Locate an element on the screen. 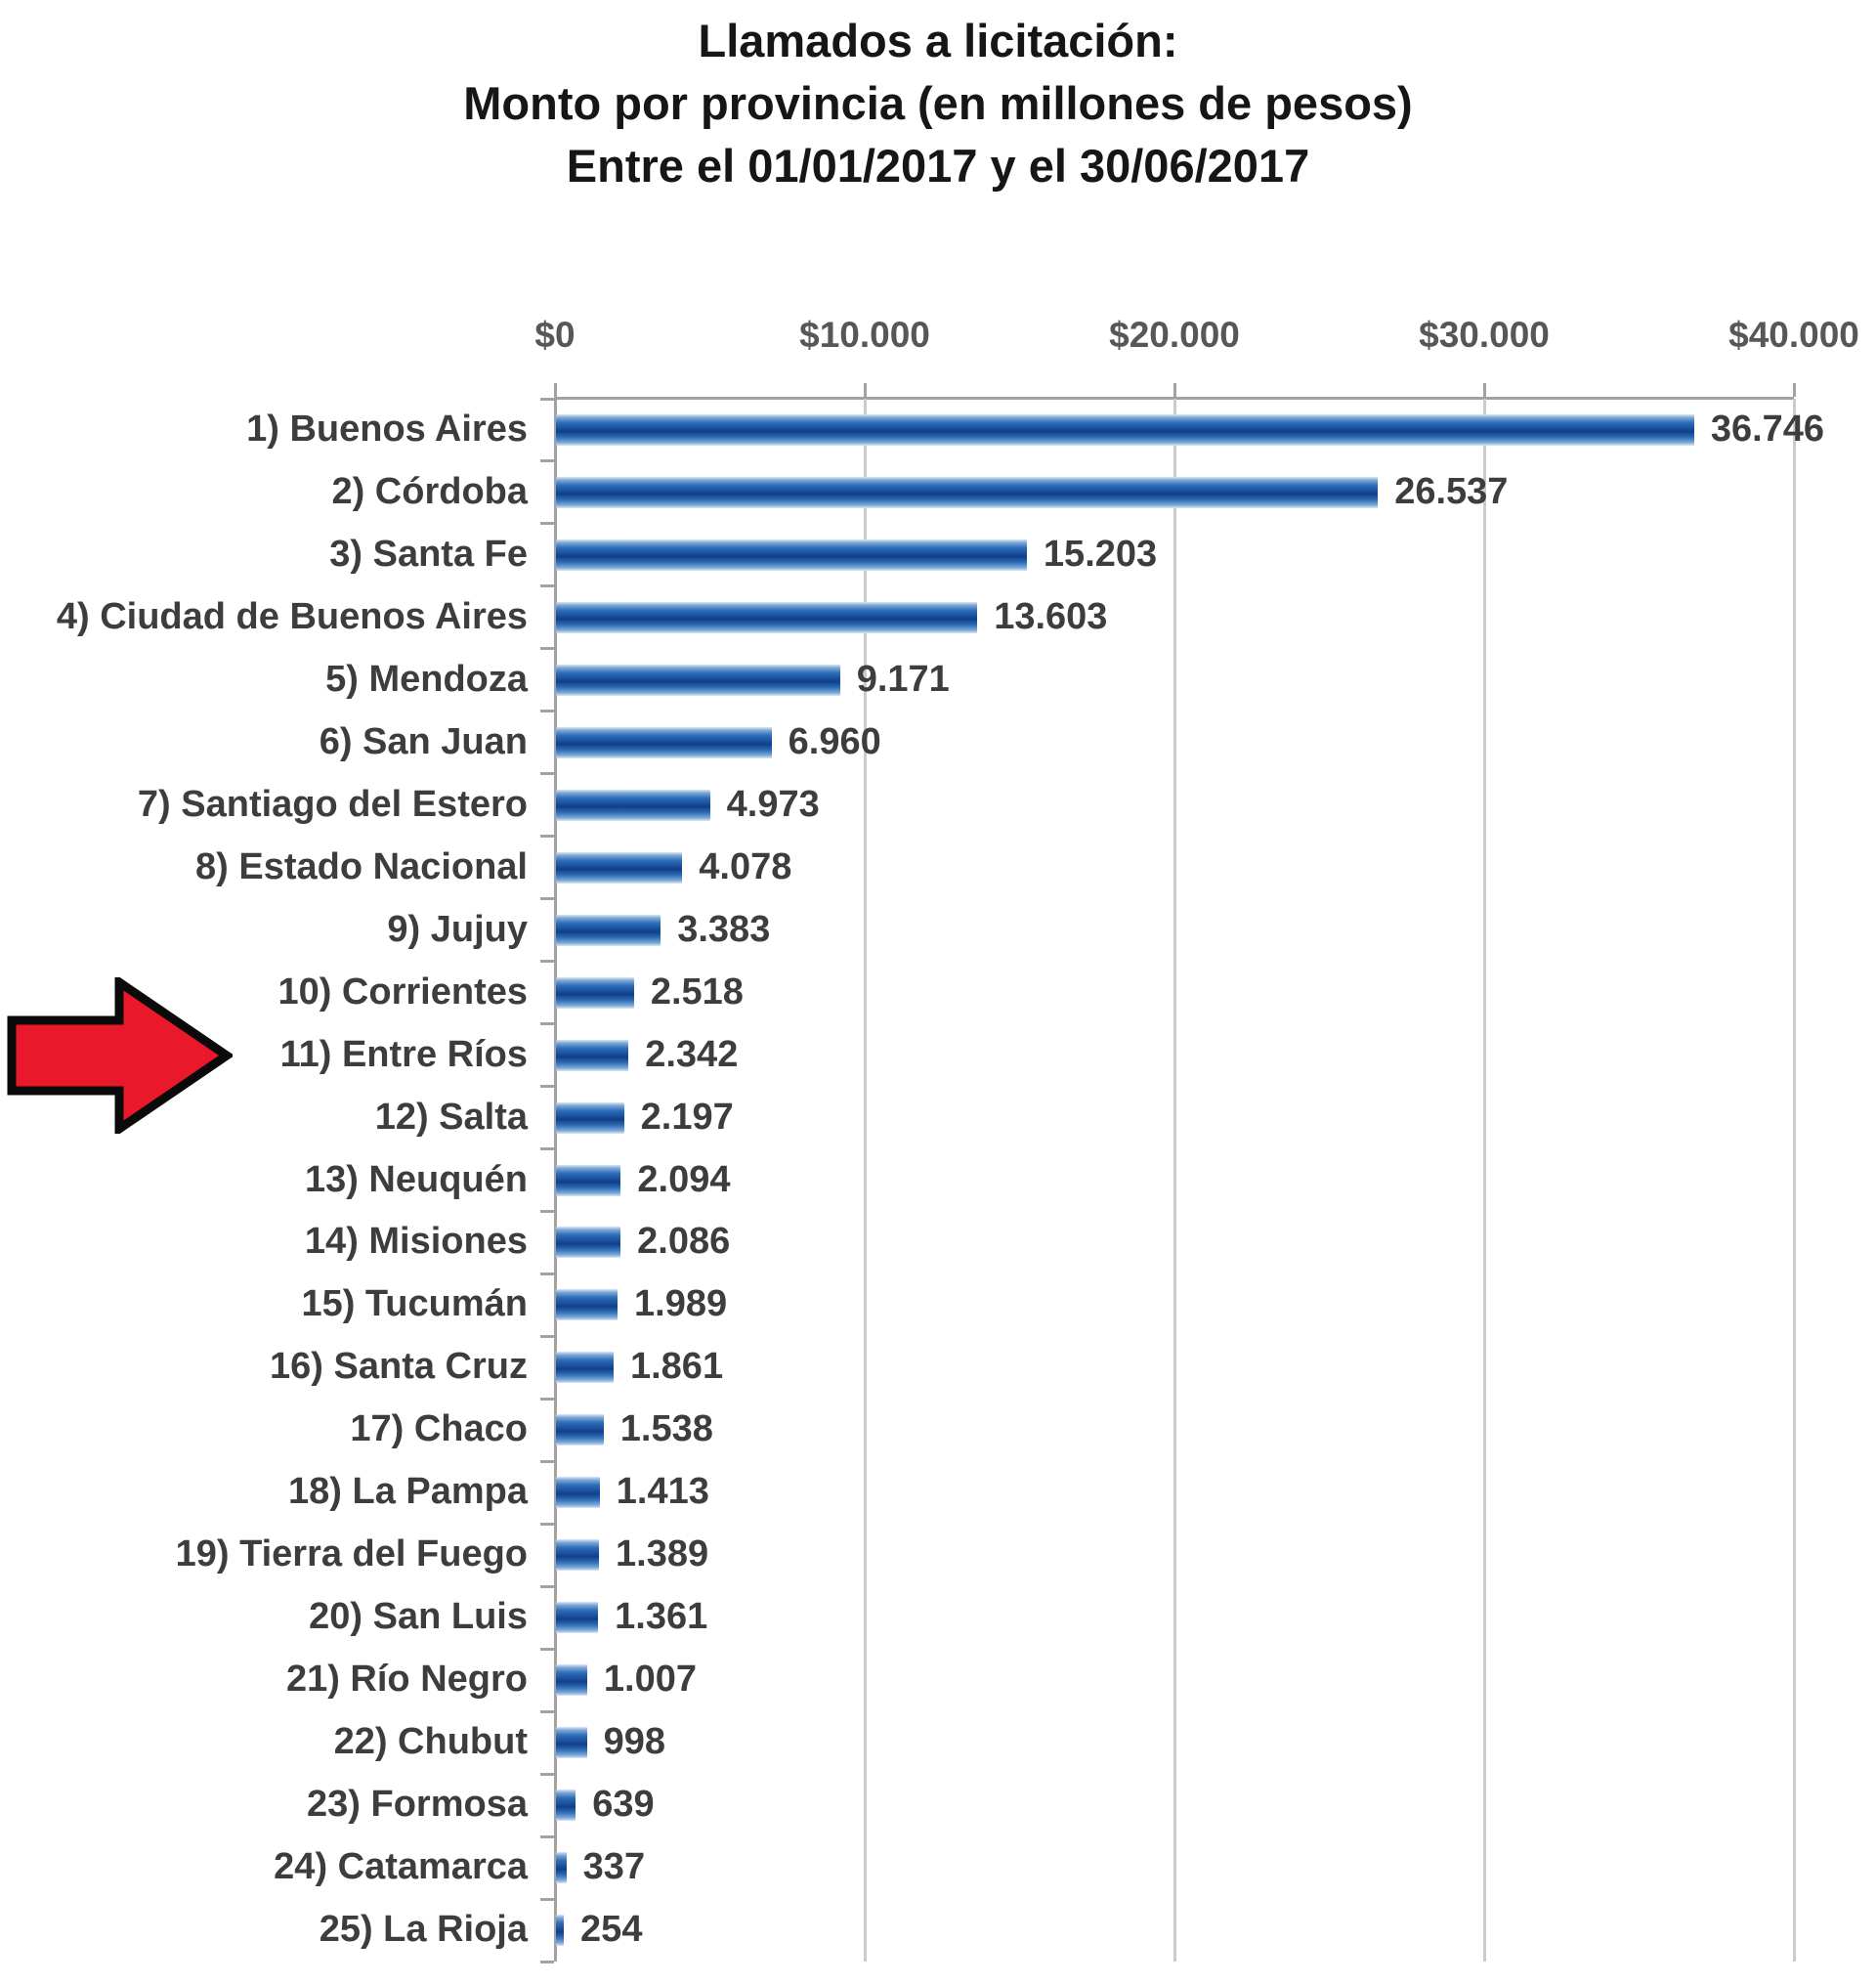 This screenshot has width=1876, height=1984. value-label: 1.861 is located at coordinates (676, 1367).